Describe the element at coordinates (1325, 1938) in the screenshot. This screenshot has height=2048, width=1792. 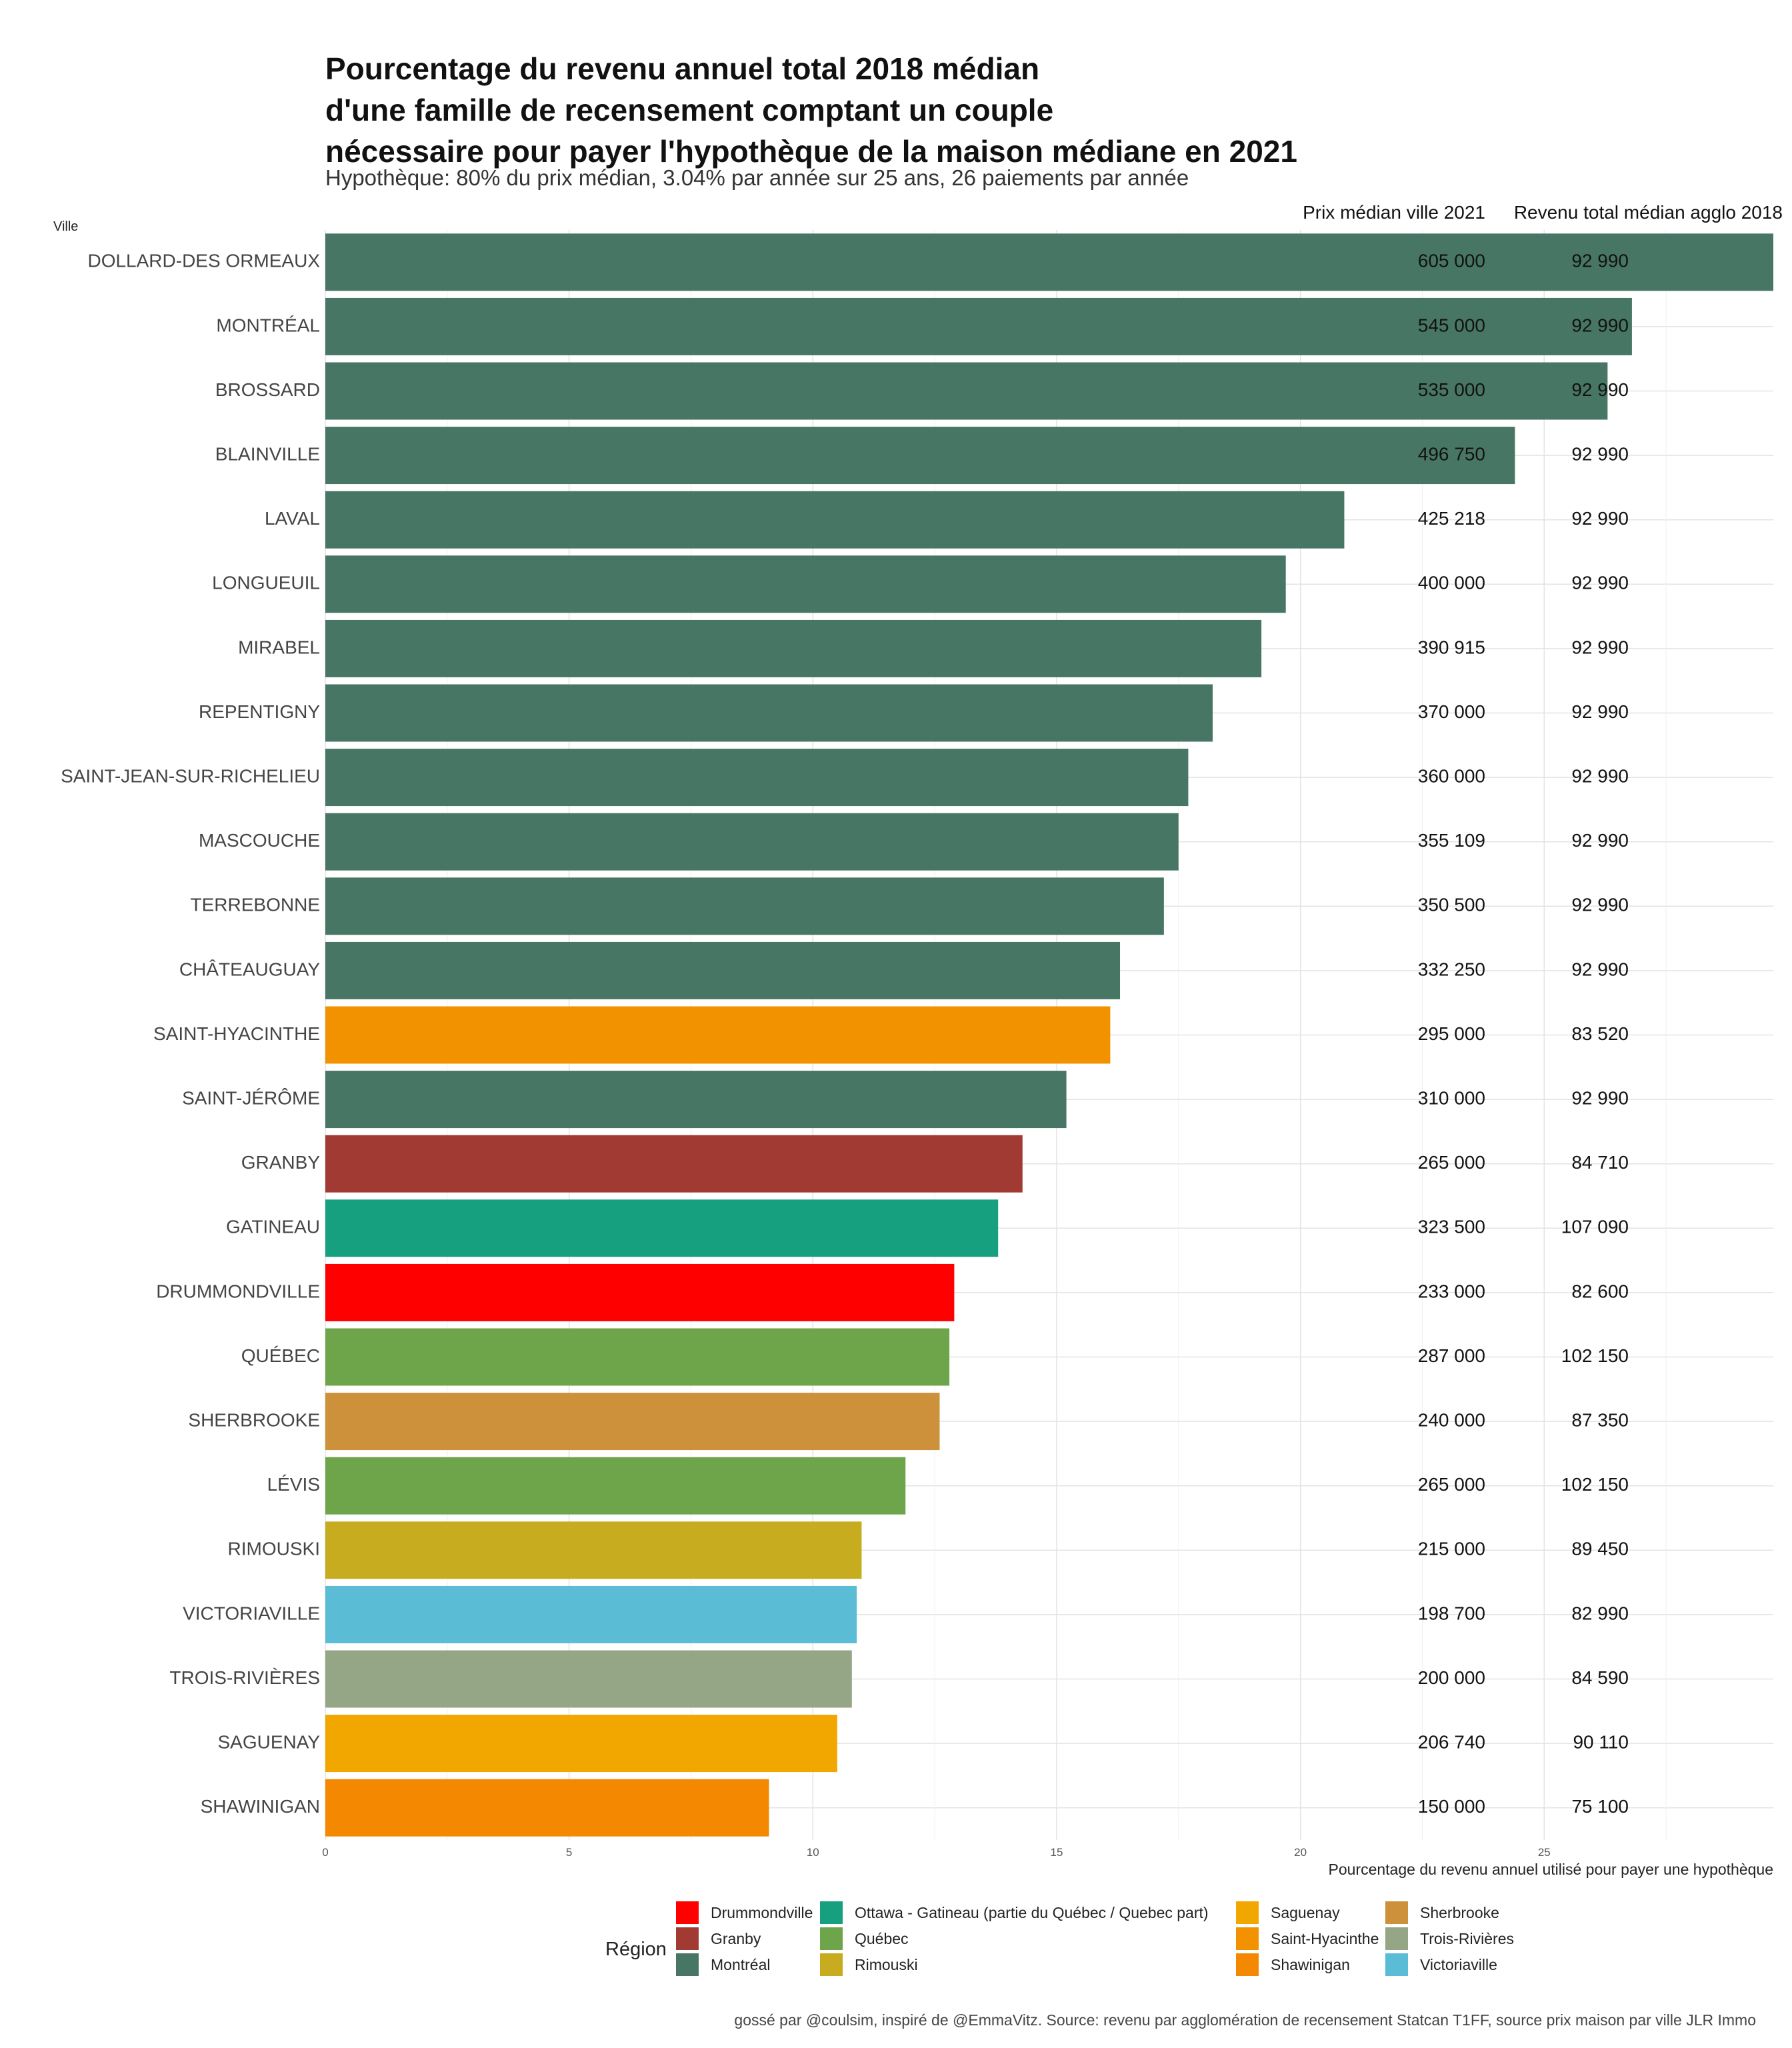
I see `legend-label: Saint-Hyacinthe` at that location.